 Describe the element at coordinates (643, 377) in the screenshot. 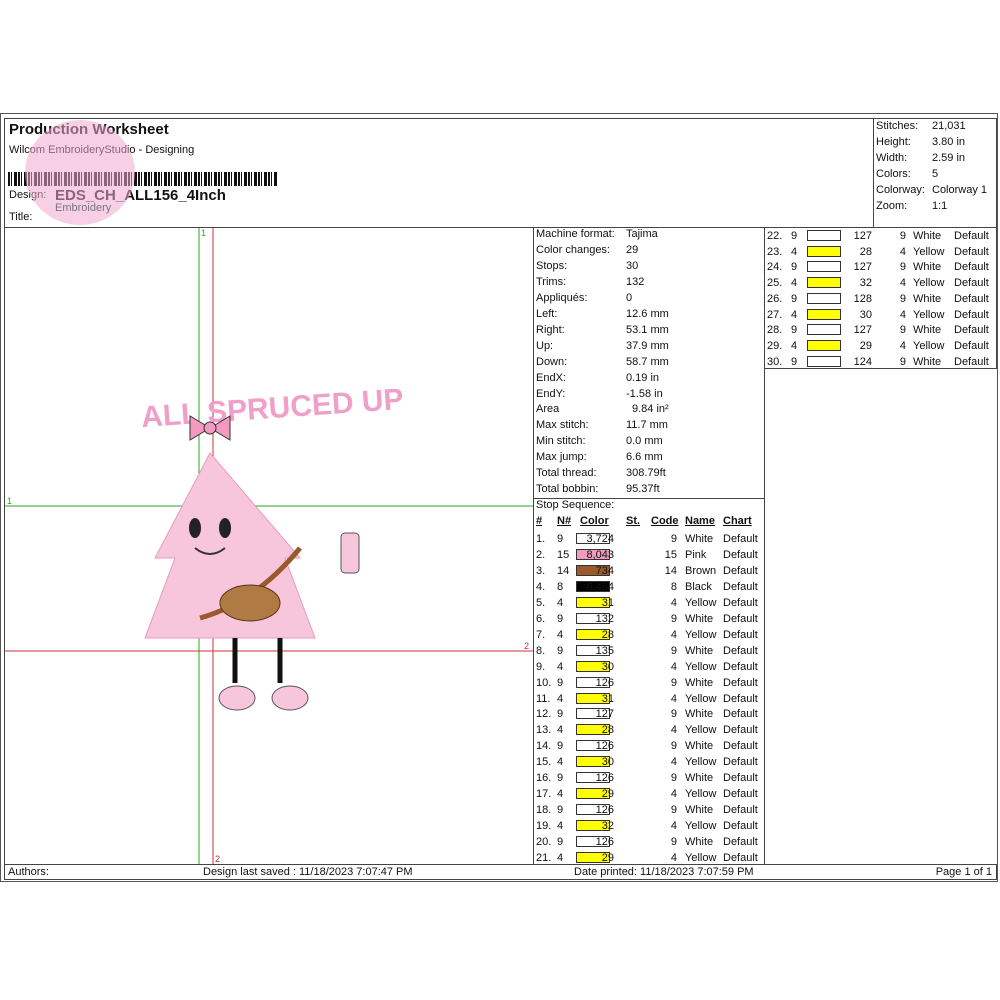

I see `detail-value: 0.19 in` at that location.